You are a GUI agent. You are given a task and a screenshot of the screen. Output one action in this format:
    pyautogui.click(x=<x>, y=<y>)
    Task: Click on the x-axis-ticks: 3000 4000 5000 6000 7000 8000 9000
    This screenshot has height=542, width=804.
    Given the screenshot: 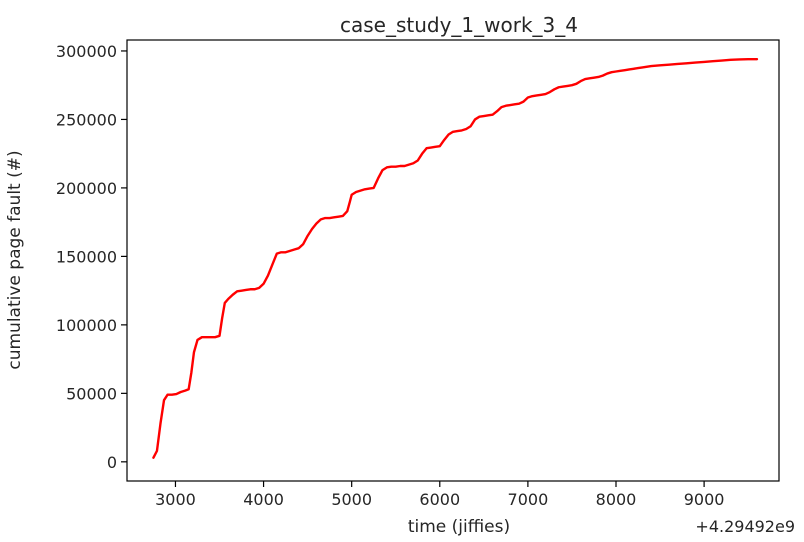 What is the action you would take?
    pyautogui.click(x=439, y=495)
    